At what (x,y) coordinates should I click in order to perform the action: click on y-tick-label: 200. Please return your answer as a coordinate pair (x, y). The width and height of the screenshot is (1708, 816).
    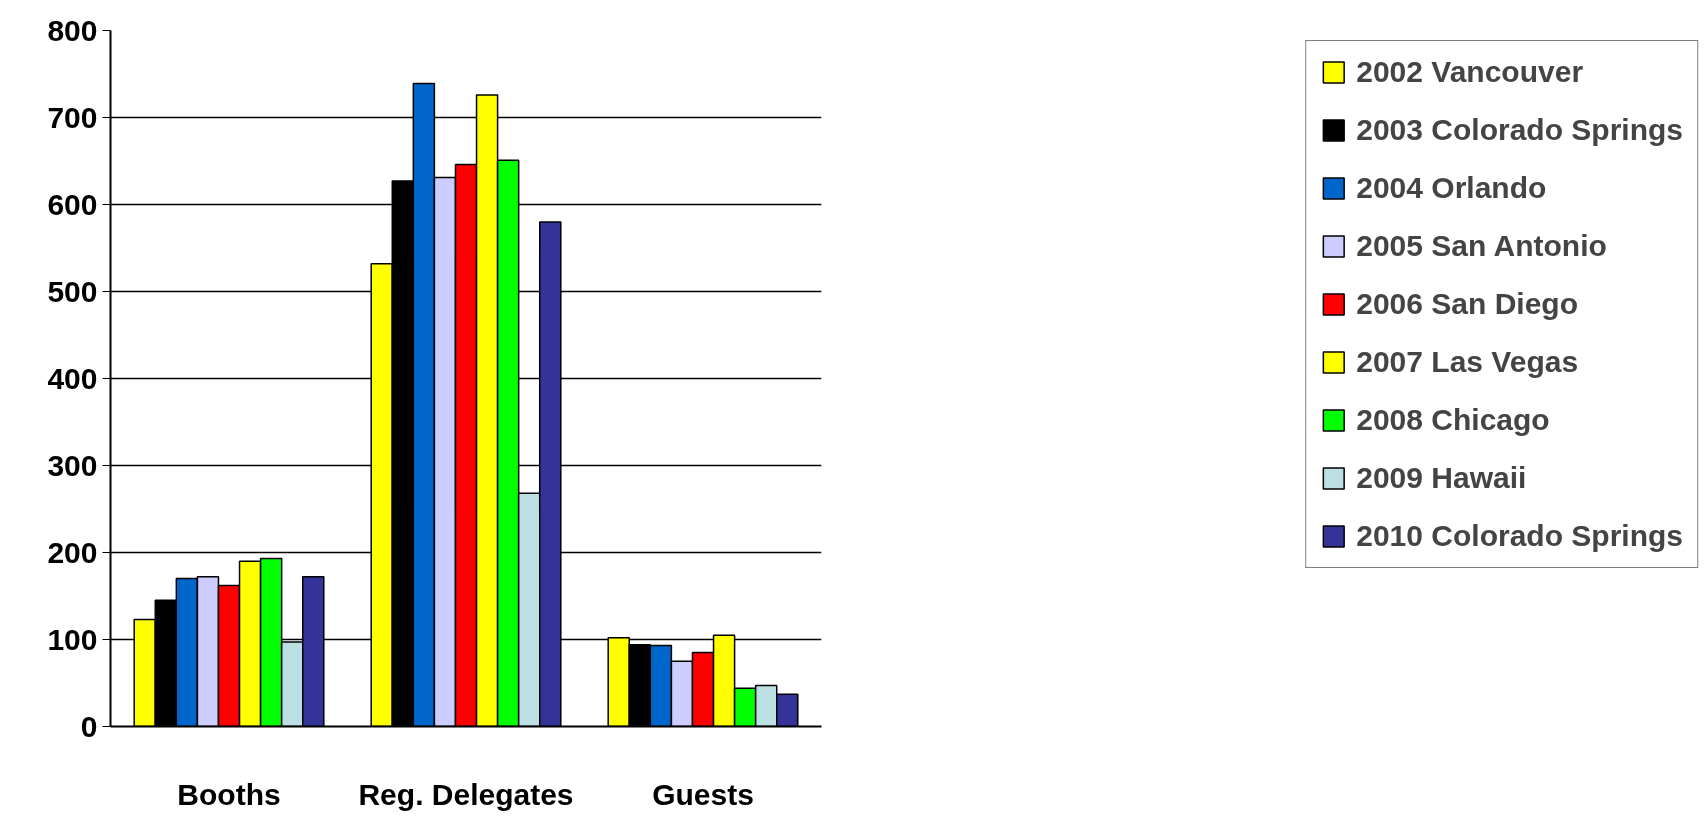
    Looking at the image, I should click on (72, 552).